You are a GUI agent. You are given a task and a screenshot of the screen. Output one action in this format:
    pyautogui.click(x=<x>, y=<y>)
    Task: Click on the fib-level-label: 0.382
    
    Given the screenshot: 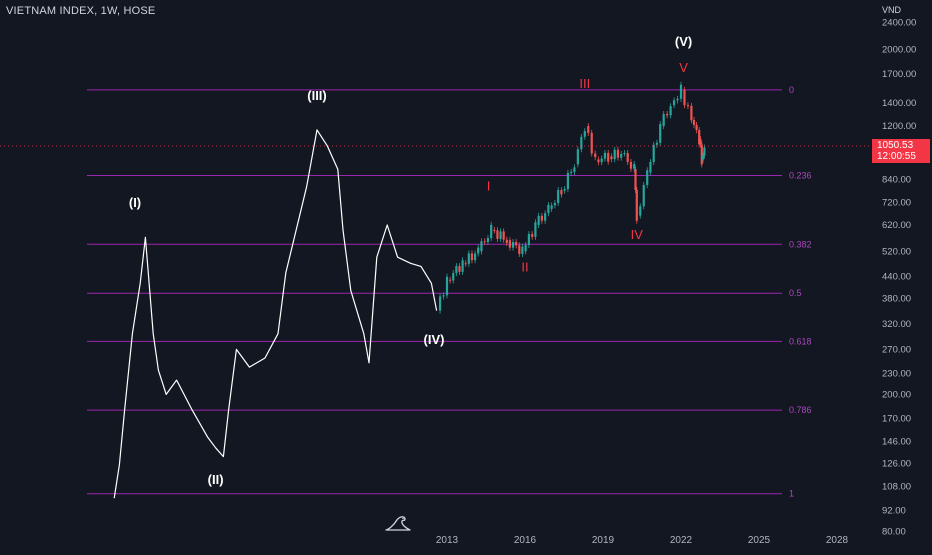 What is the action you would take?
    pyautogui.click(x=800, y=244)
    